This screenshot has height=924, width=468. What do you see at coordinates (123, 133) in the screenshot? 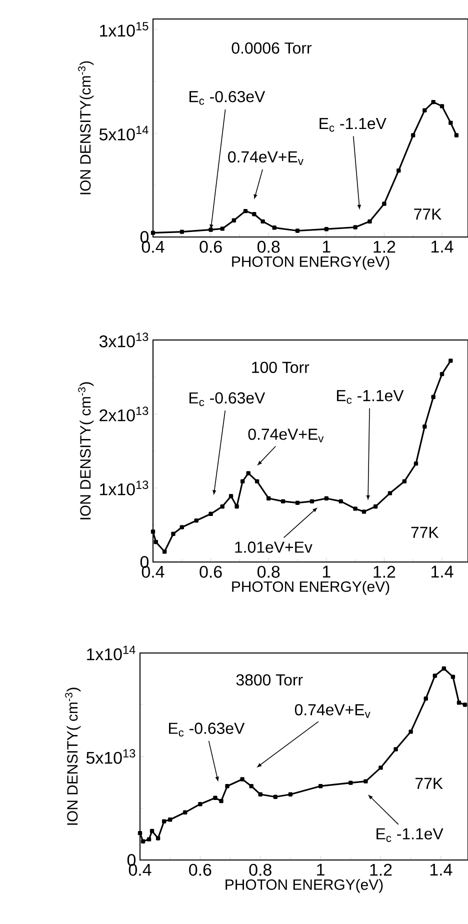
I see `y-tick-label: 5x10$^{14}$` at bounding box center [123, 133].